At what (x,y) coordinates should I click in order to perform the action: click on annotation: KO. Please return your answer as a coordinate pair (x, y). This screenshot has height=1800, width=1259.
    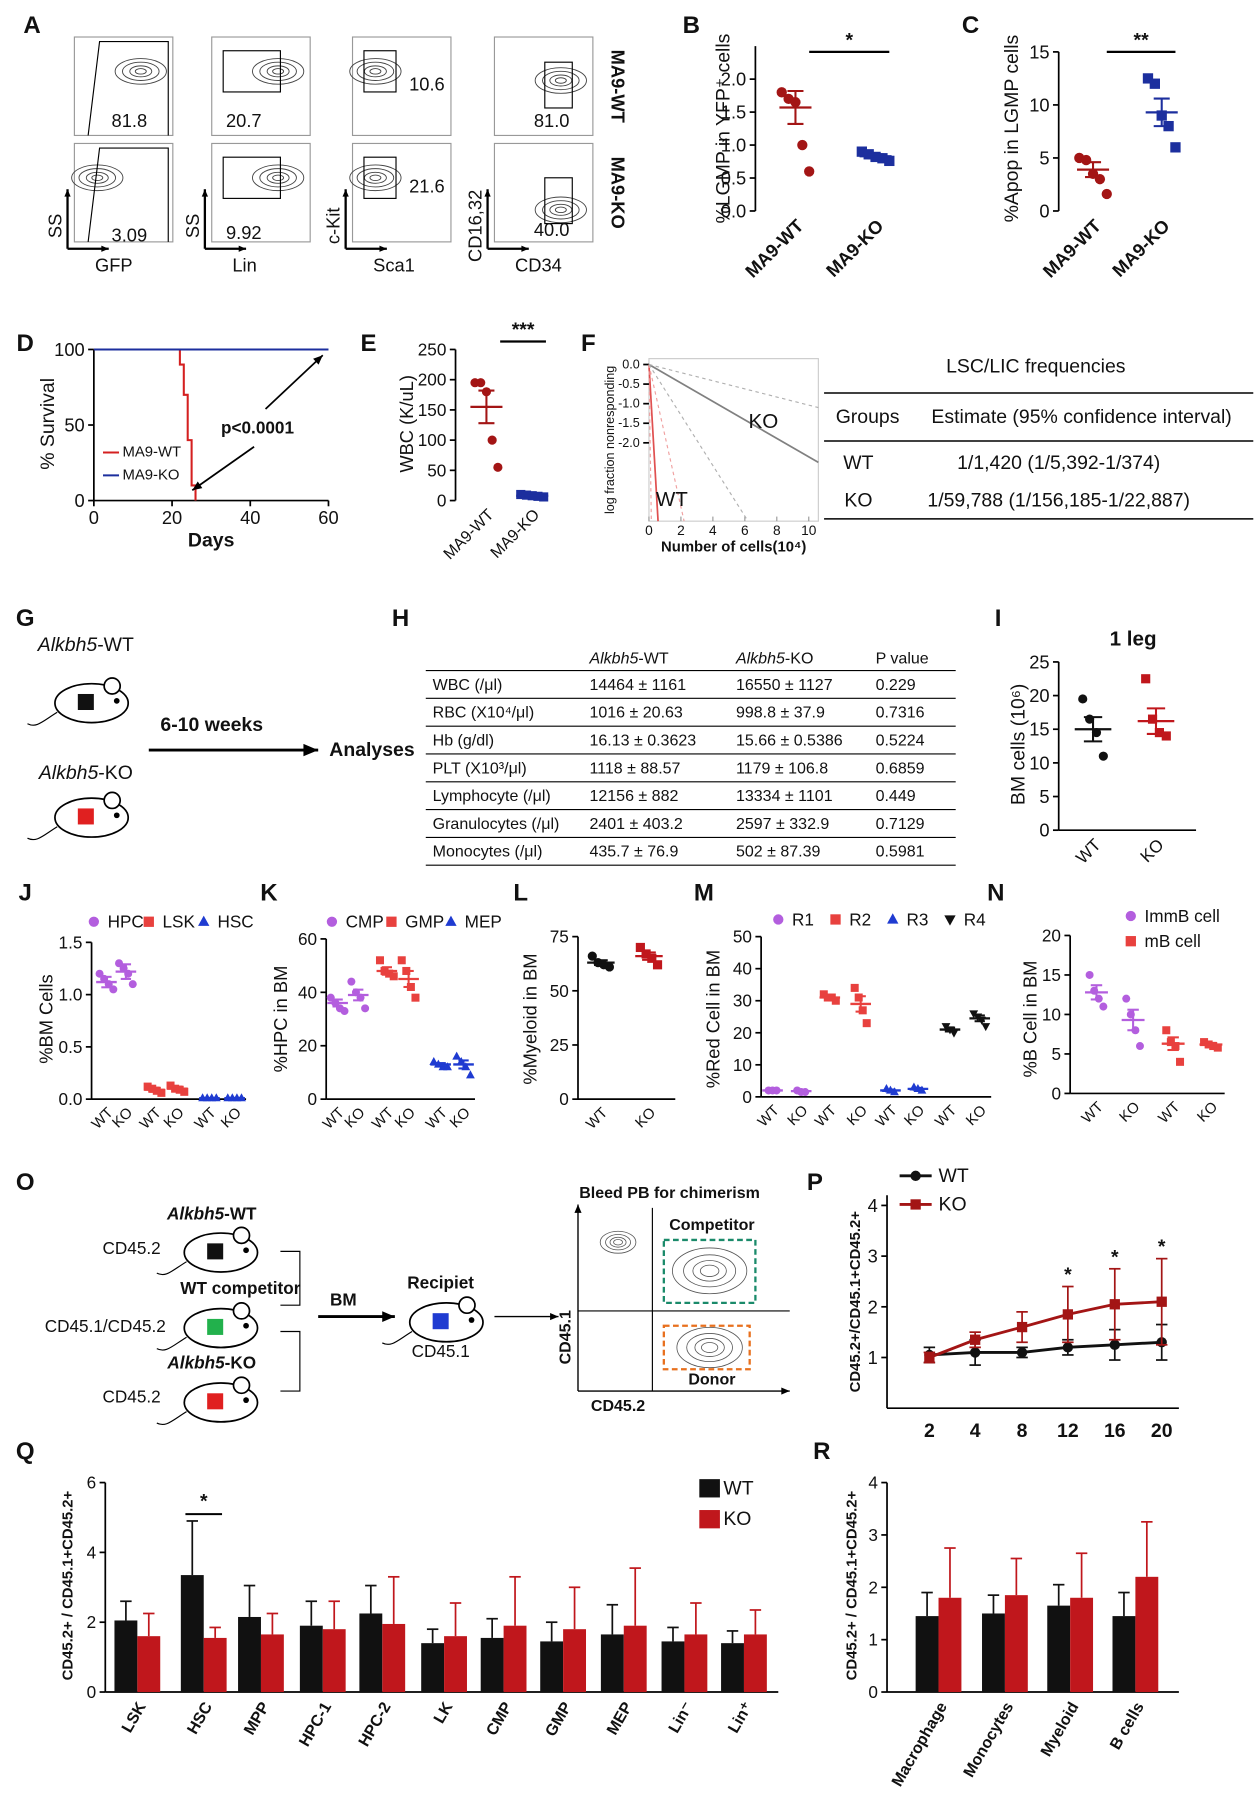
    Looking at the image, I should click on (764, 421).